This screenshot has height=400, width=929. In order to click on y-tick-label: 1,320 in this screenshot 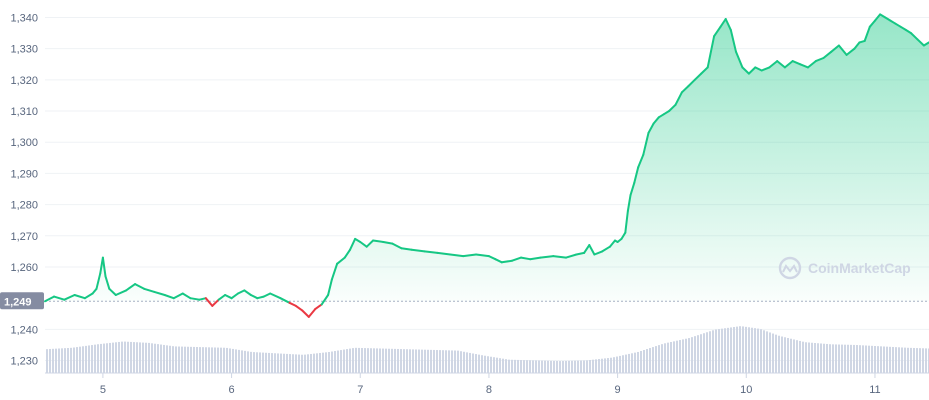, I will do `click(24, 81)`.